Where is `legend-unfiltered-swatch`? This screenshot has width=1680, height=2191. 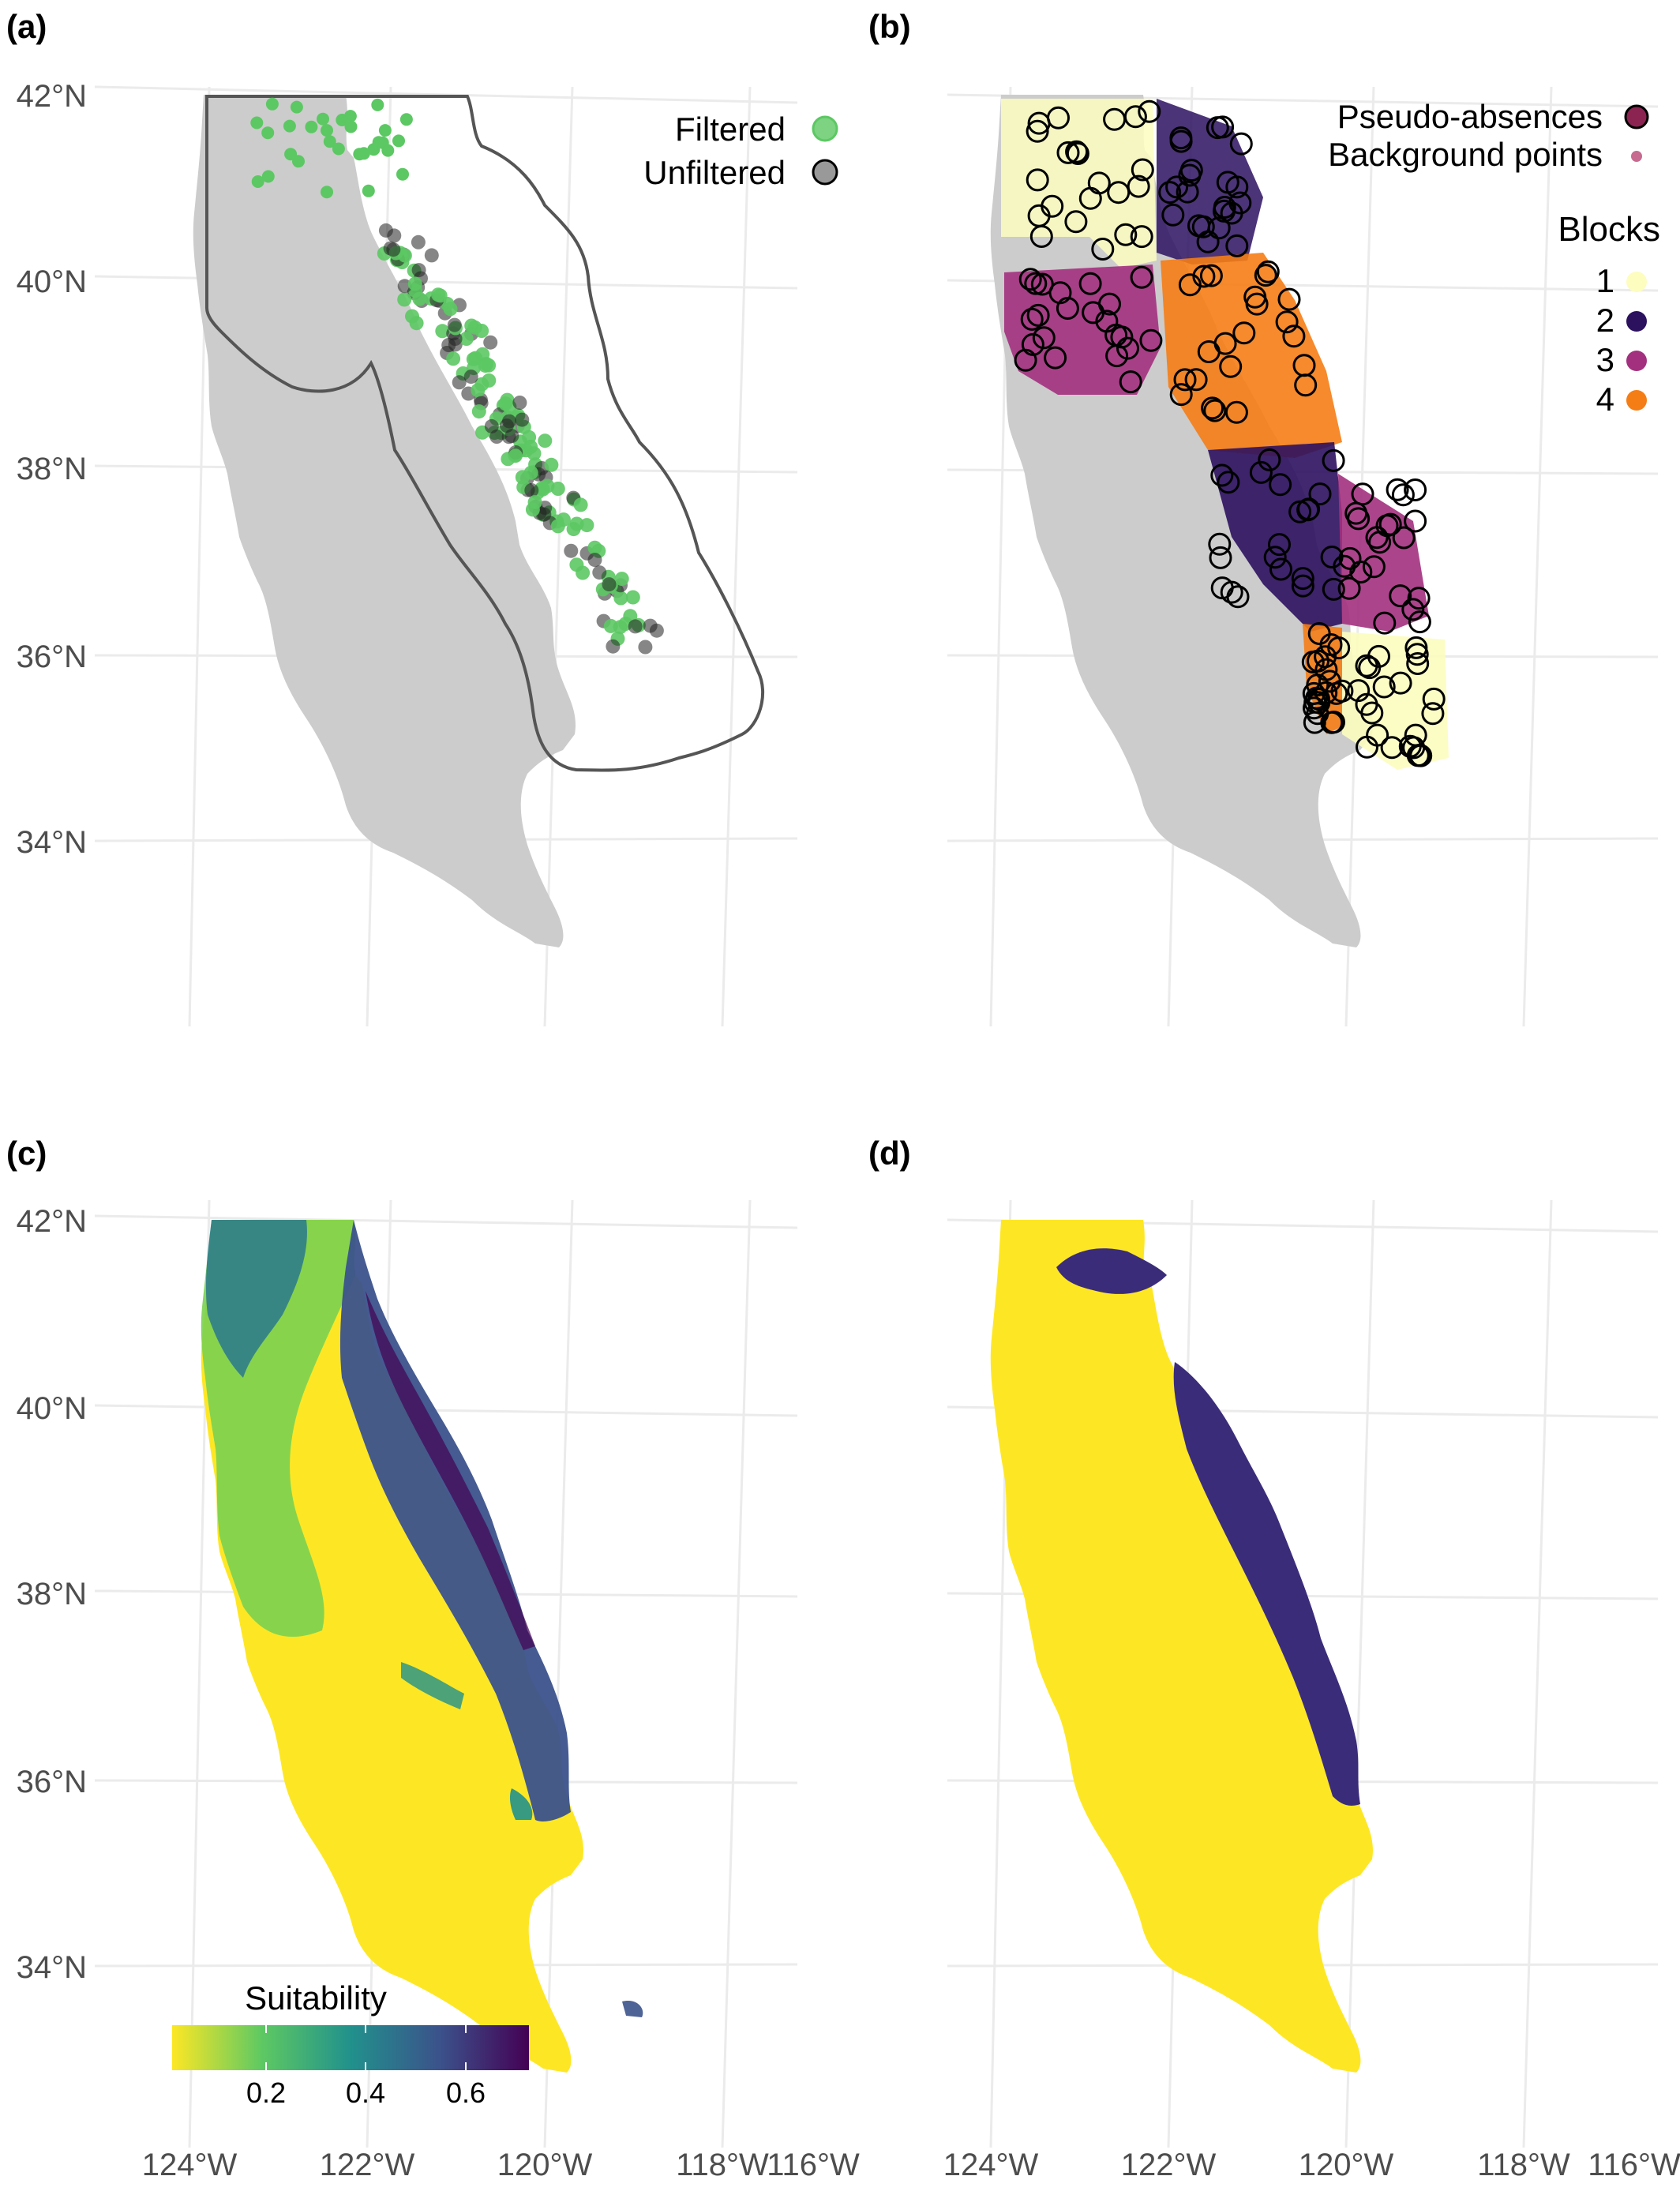 legend-unfiltered-swatch is located at coordinates (825, 173).